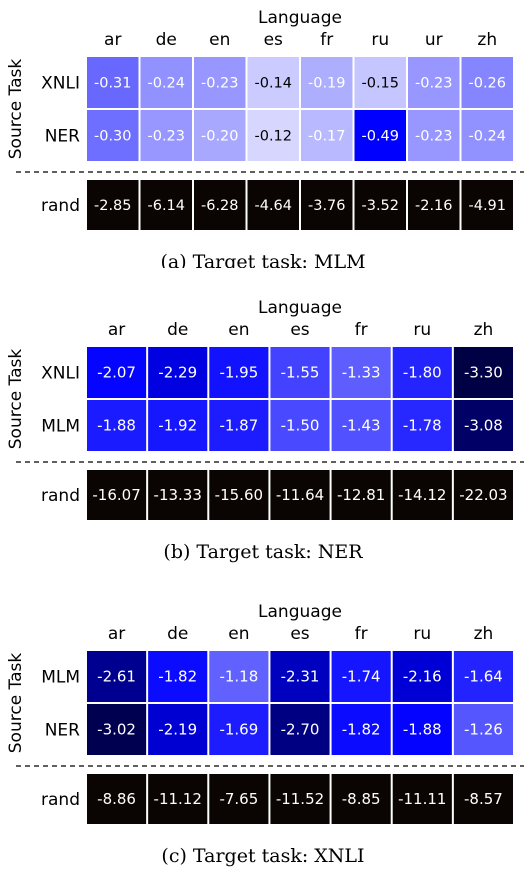 The image size is (526, 876). Describe the element at coordinates (434, 82) in the screenshot. I see `cell-xnli-ur` at that location.